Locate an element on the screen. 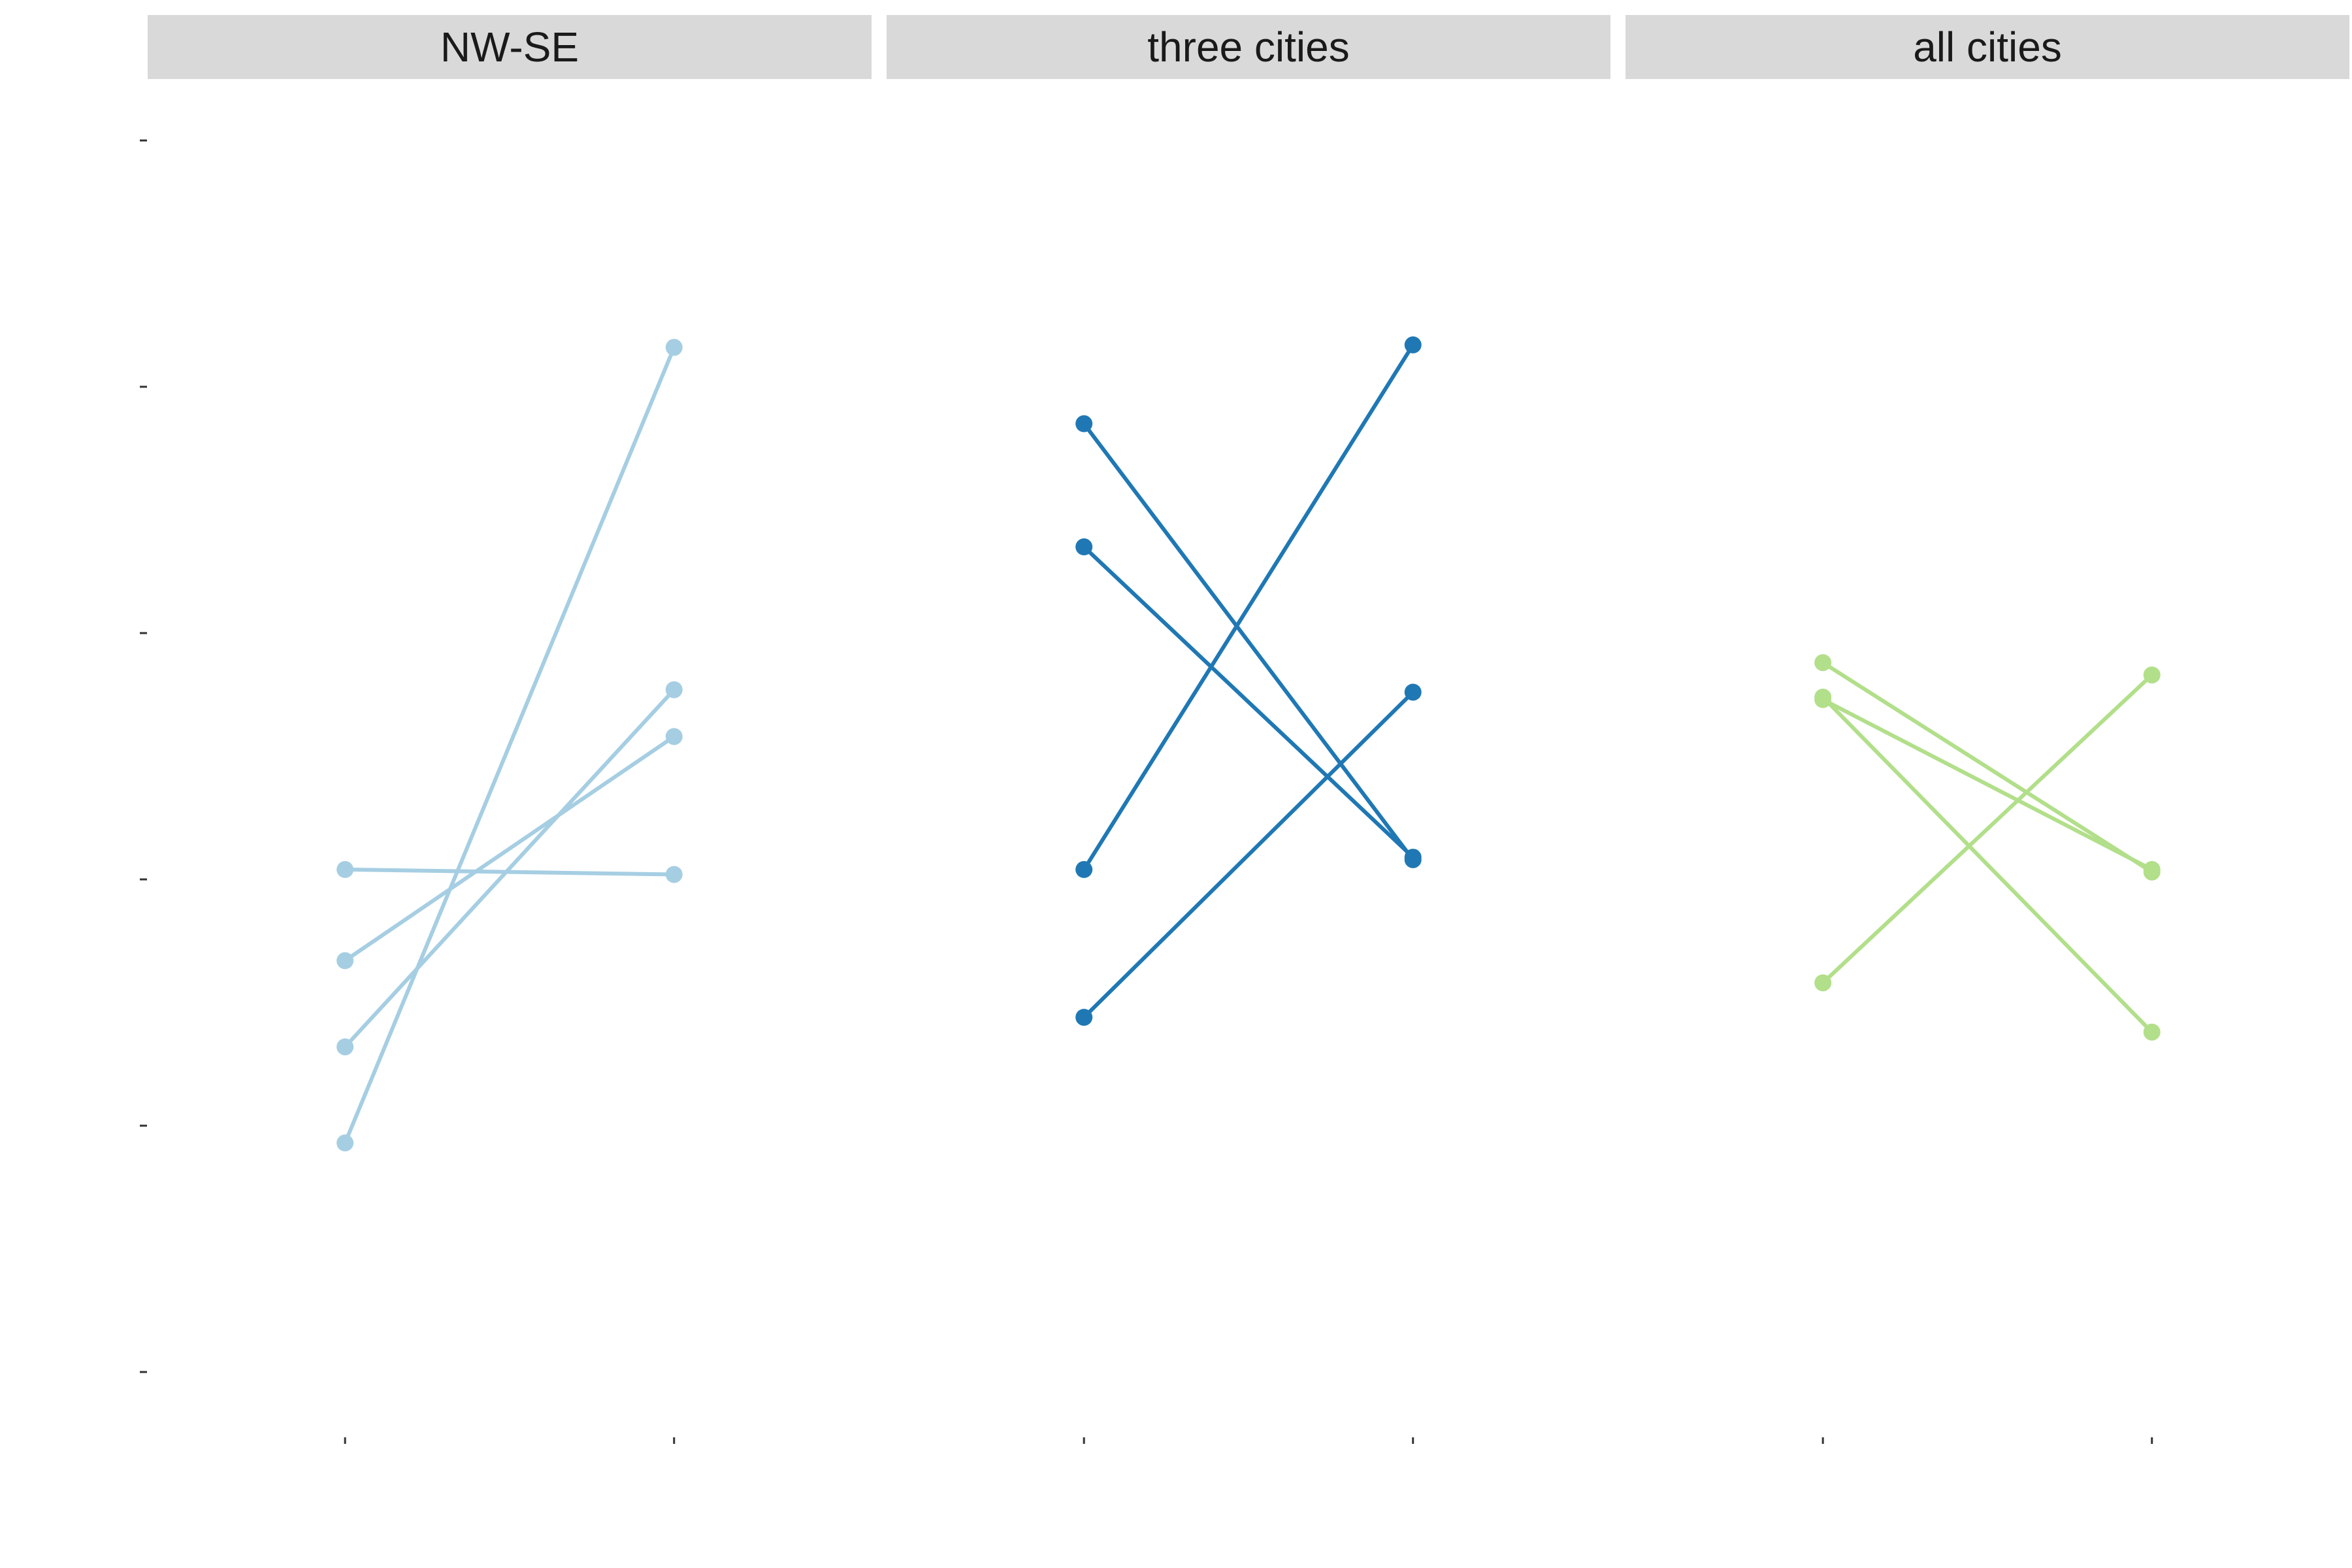  facet-strip-label: all cities is located at coordinates (1987, 47).